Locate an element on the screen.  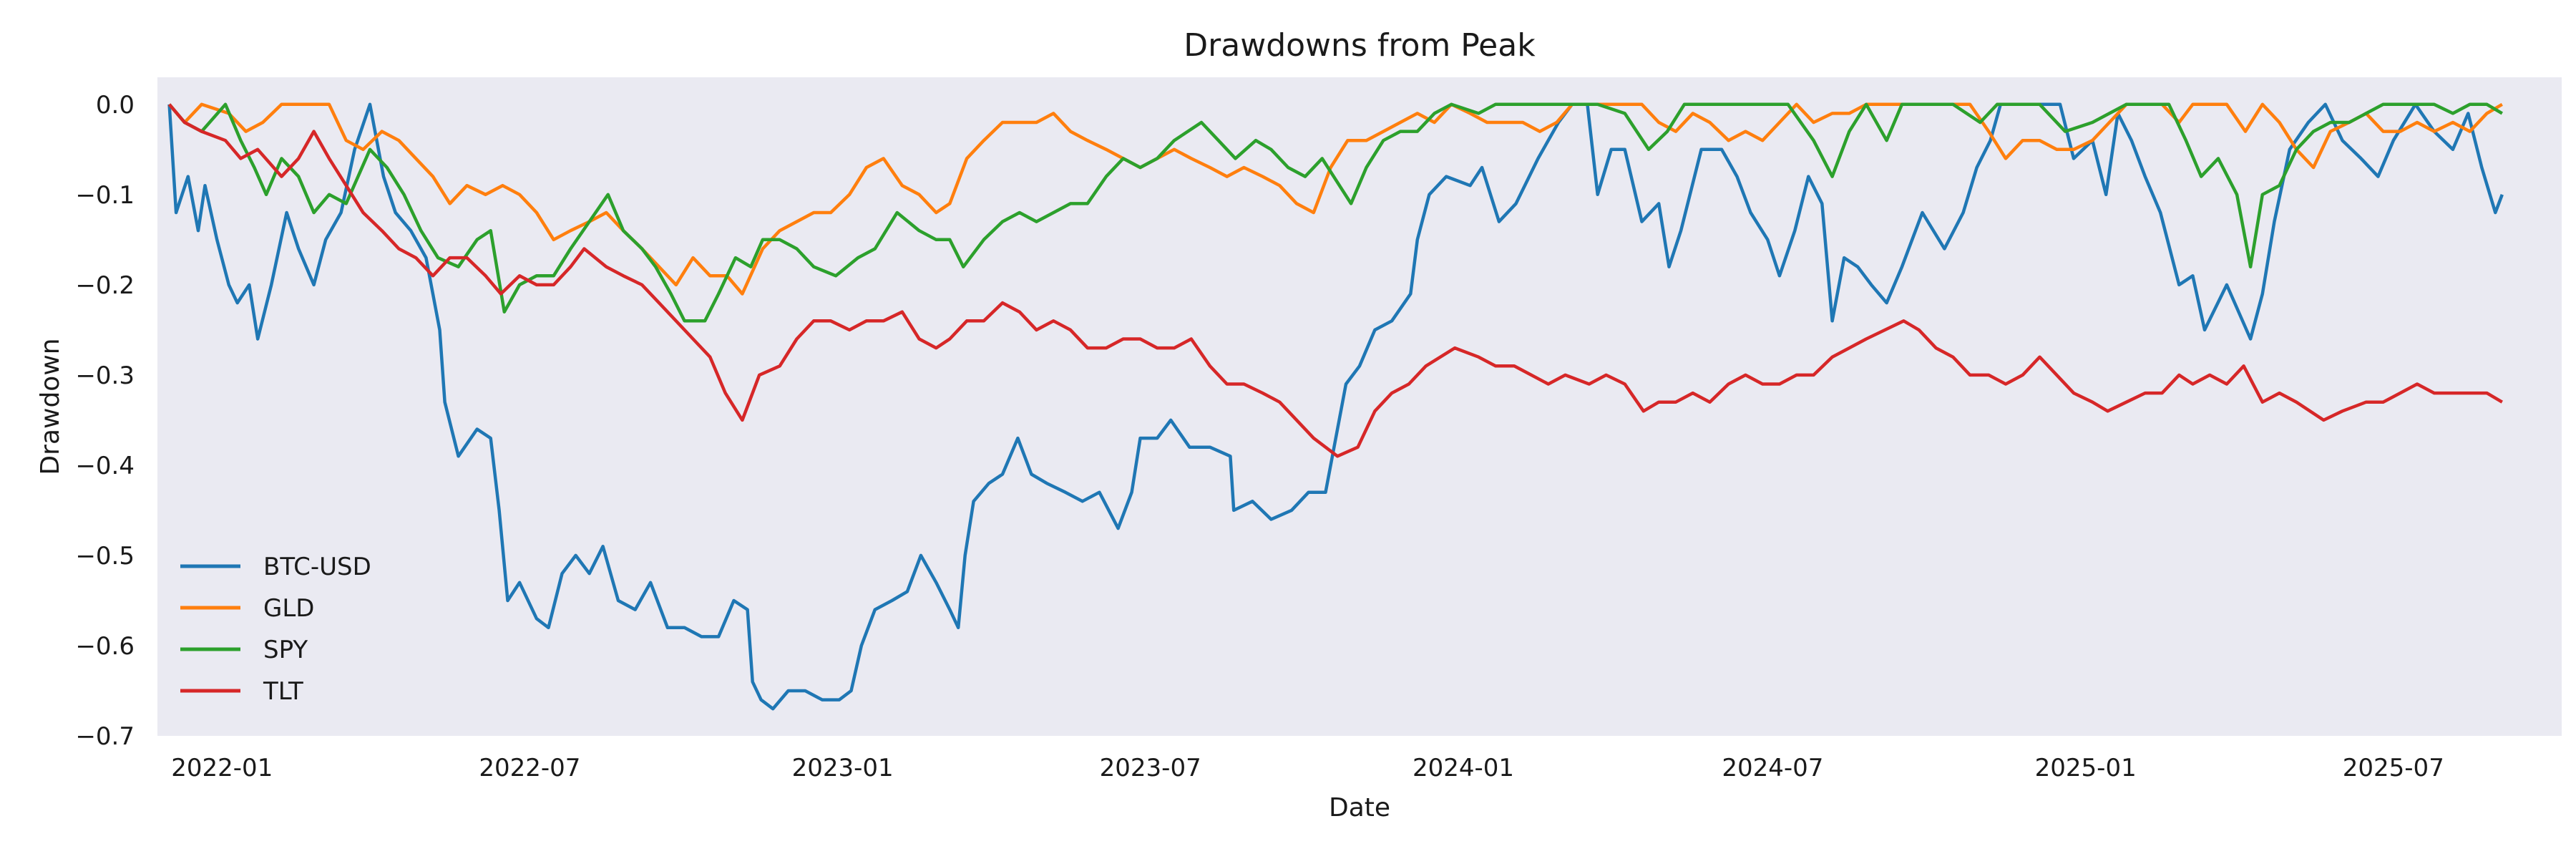
y-axis: 0.0 −0.1 −0.2 −0.3 −0.4 −0.5 −0.6 −0.7 is located at coordinates (105, 421).